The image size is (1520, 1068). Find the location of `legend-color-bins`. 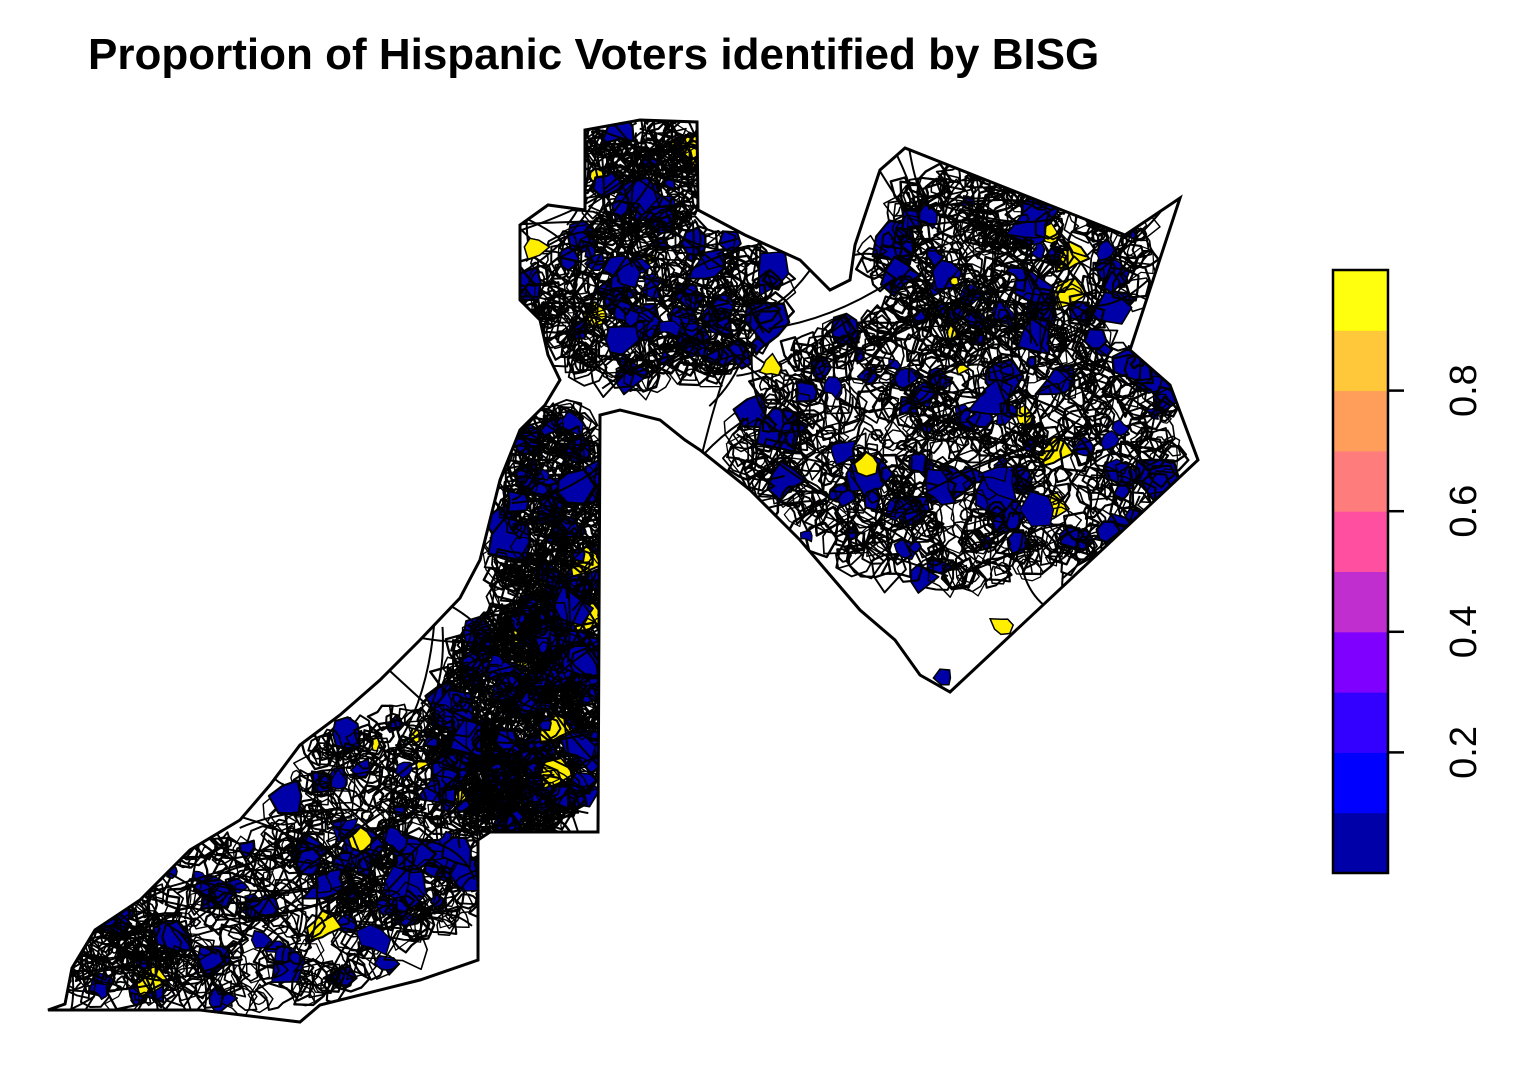

legend-color-bins is located at coordinates (1360, 572).